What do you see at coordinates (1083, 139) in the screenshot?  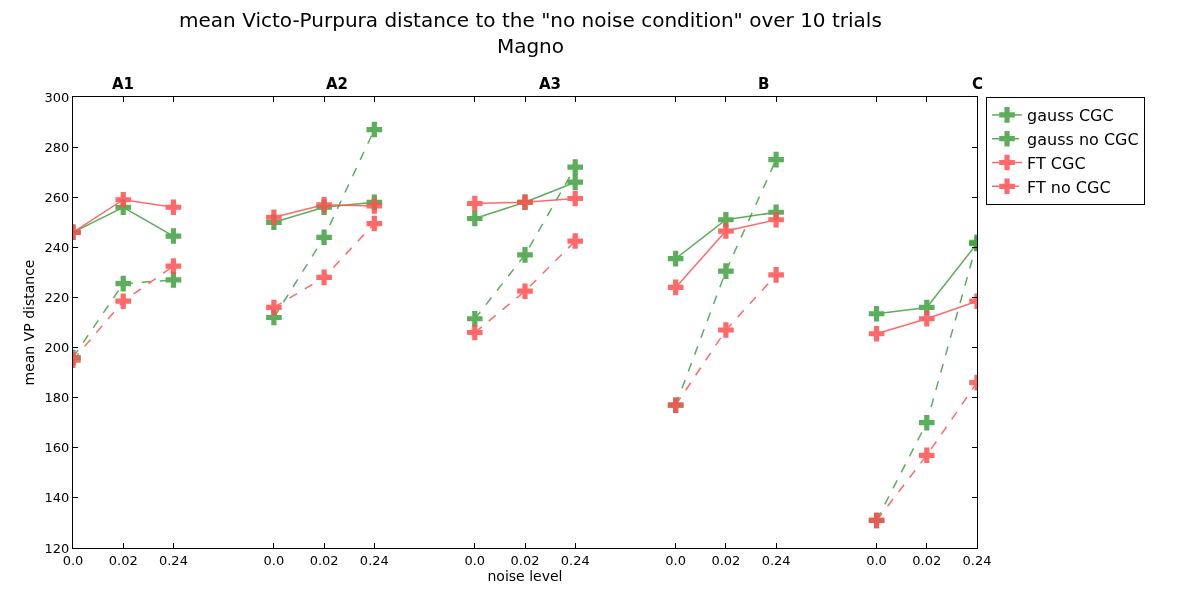 I see `legend-label: gauss no CGC` at bounding box center [1083, 139].